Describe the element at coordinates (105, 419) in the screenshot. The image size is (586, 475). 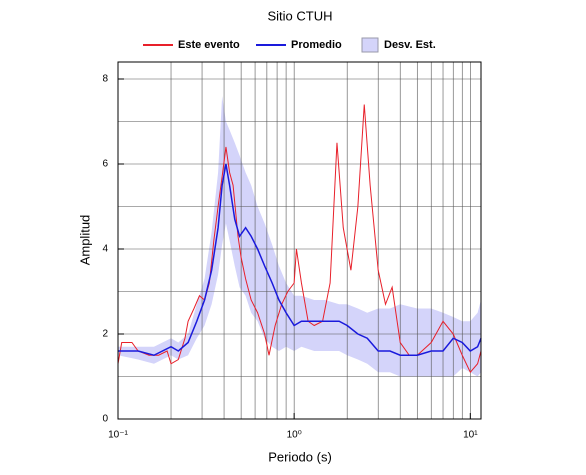
I see `y-tick-label: 0` at that location.